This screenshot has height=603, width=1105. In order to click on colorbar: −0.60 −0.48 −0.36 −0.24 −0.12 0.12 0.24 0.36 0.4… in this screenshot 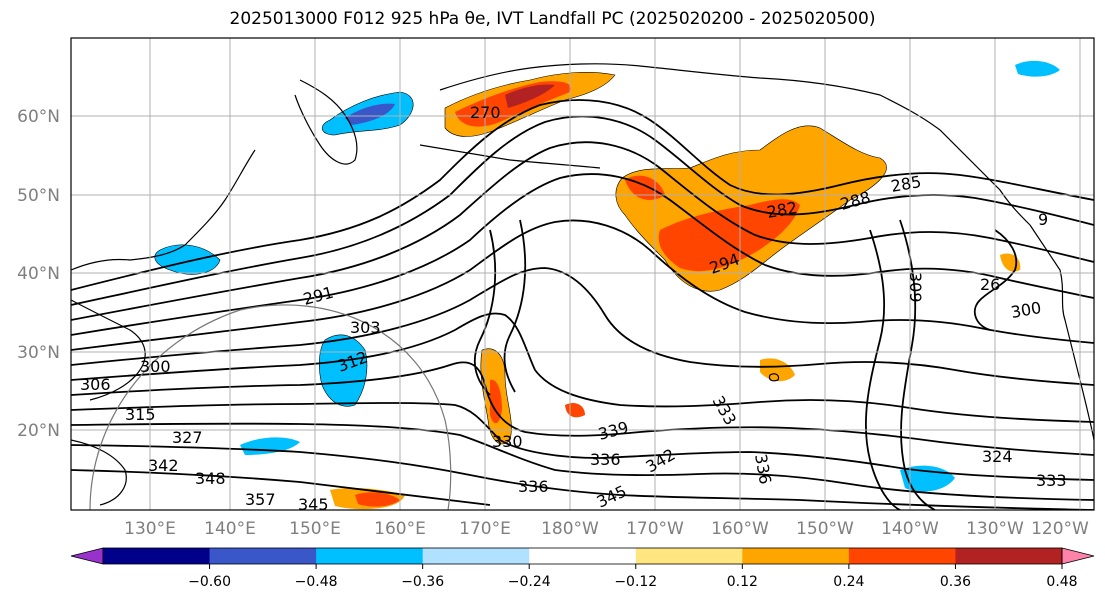, I will do `click(582, 568)`.